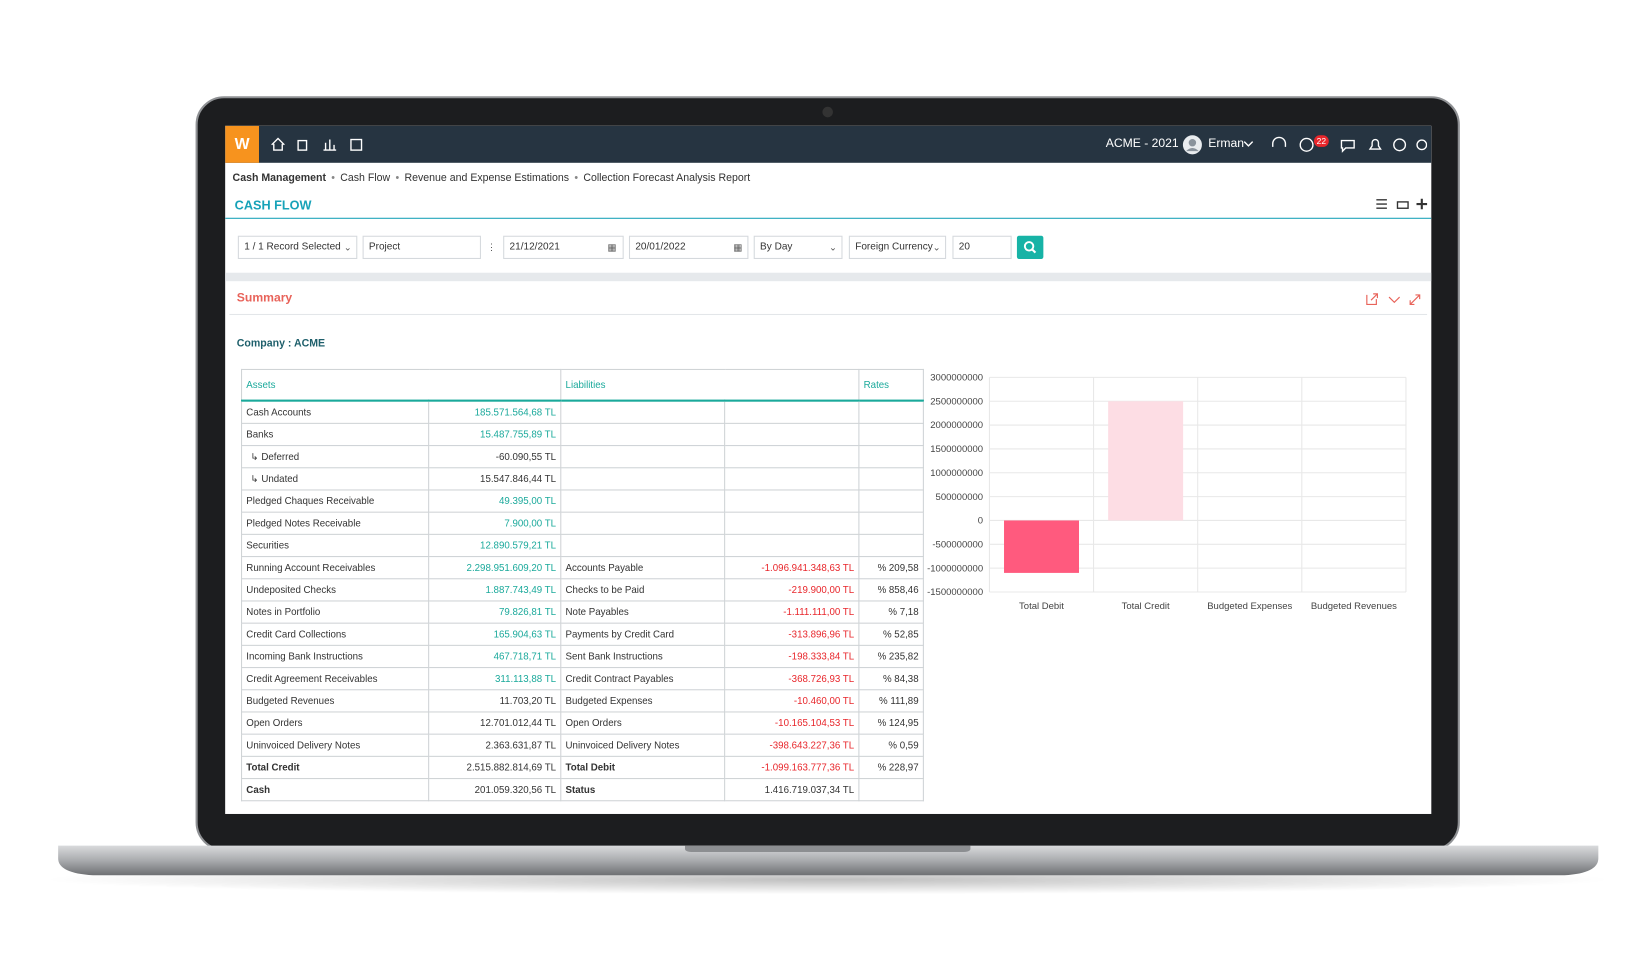 This screenshot has height=954, width=1649. Describe the element at coordinates (279, 178) in the screenshot. I see `crumb: Cash Management` at that location.